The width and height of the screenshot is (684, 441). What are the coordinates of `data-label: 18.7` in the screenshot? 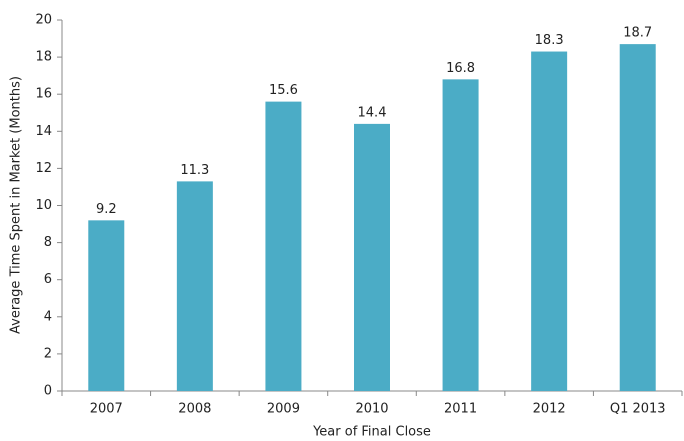 It's located at (637, 33).